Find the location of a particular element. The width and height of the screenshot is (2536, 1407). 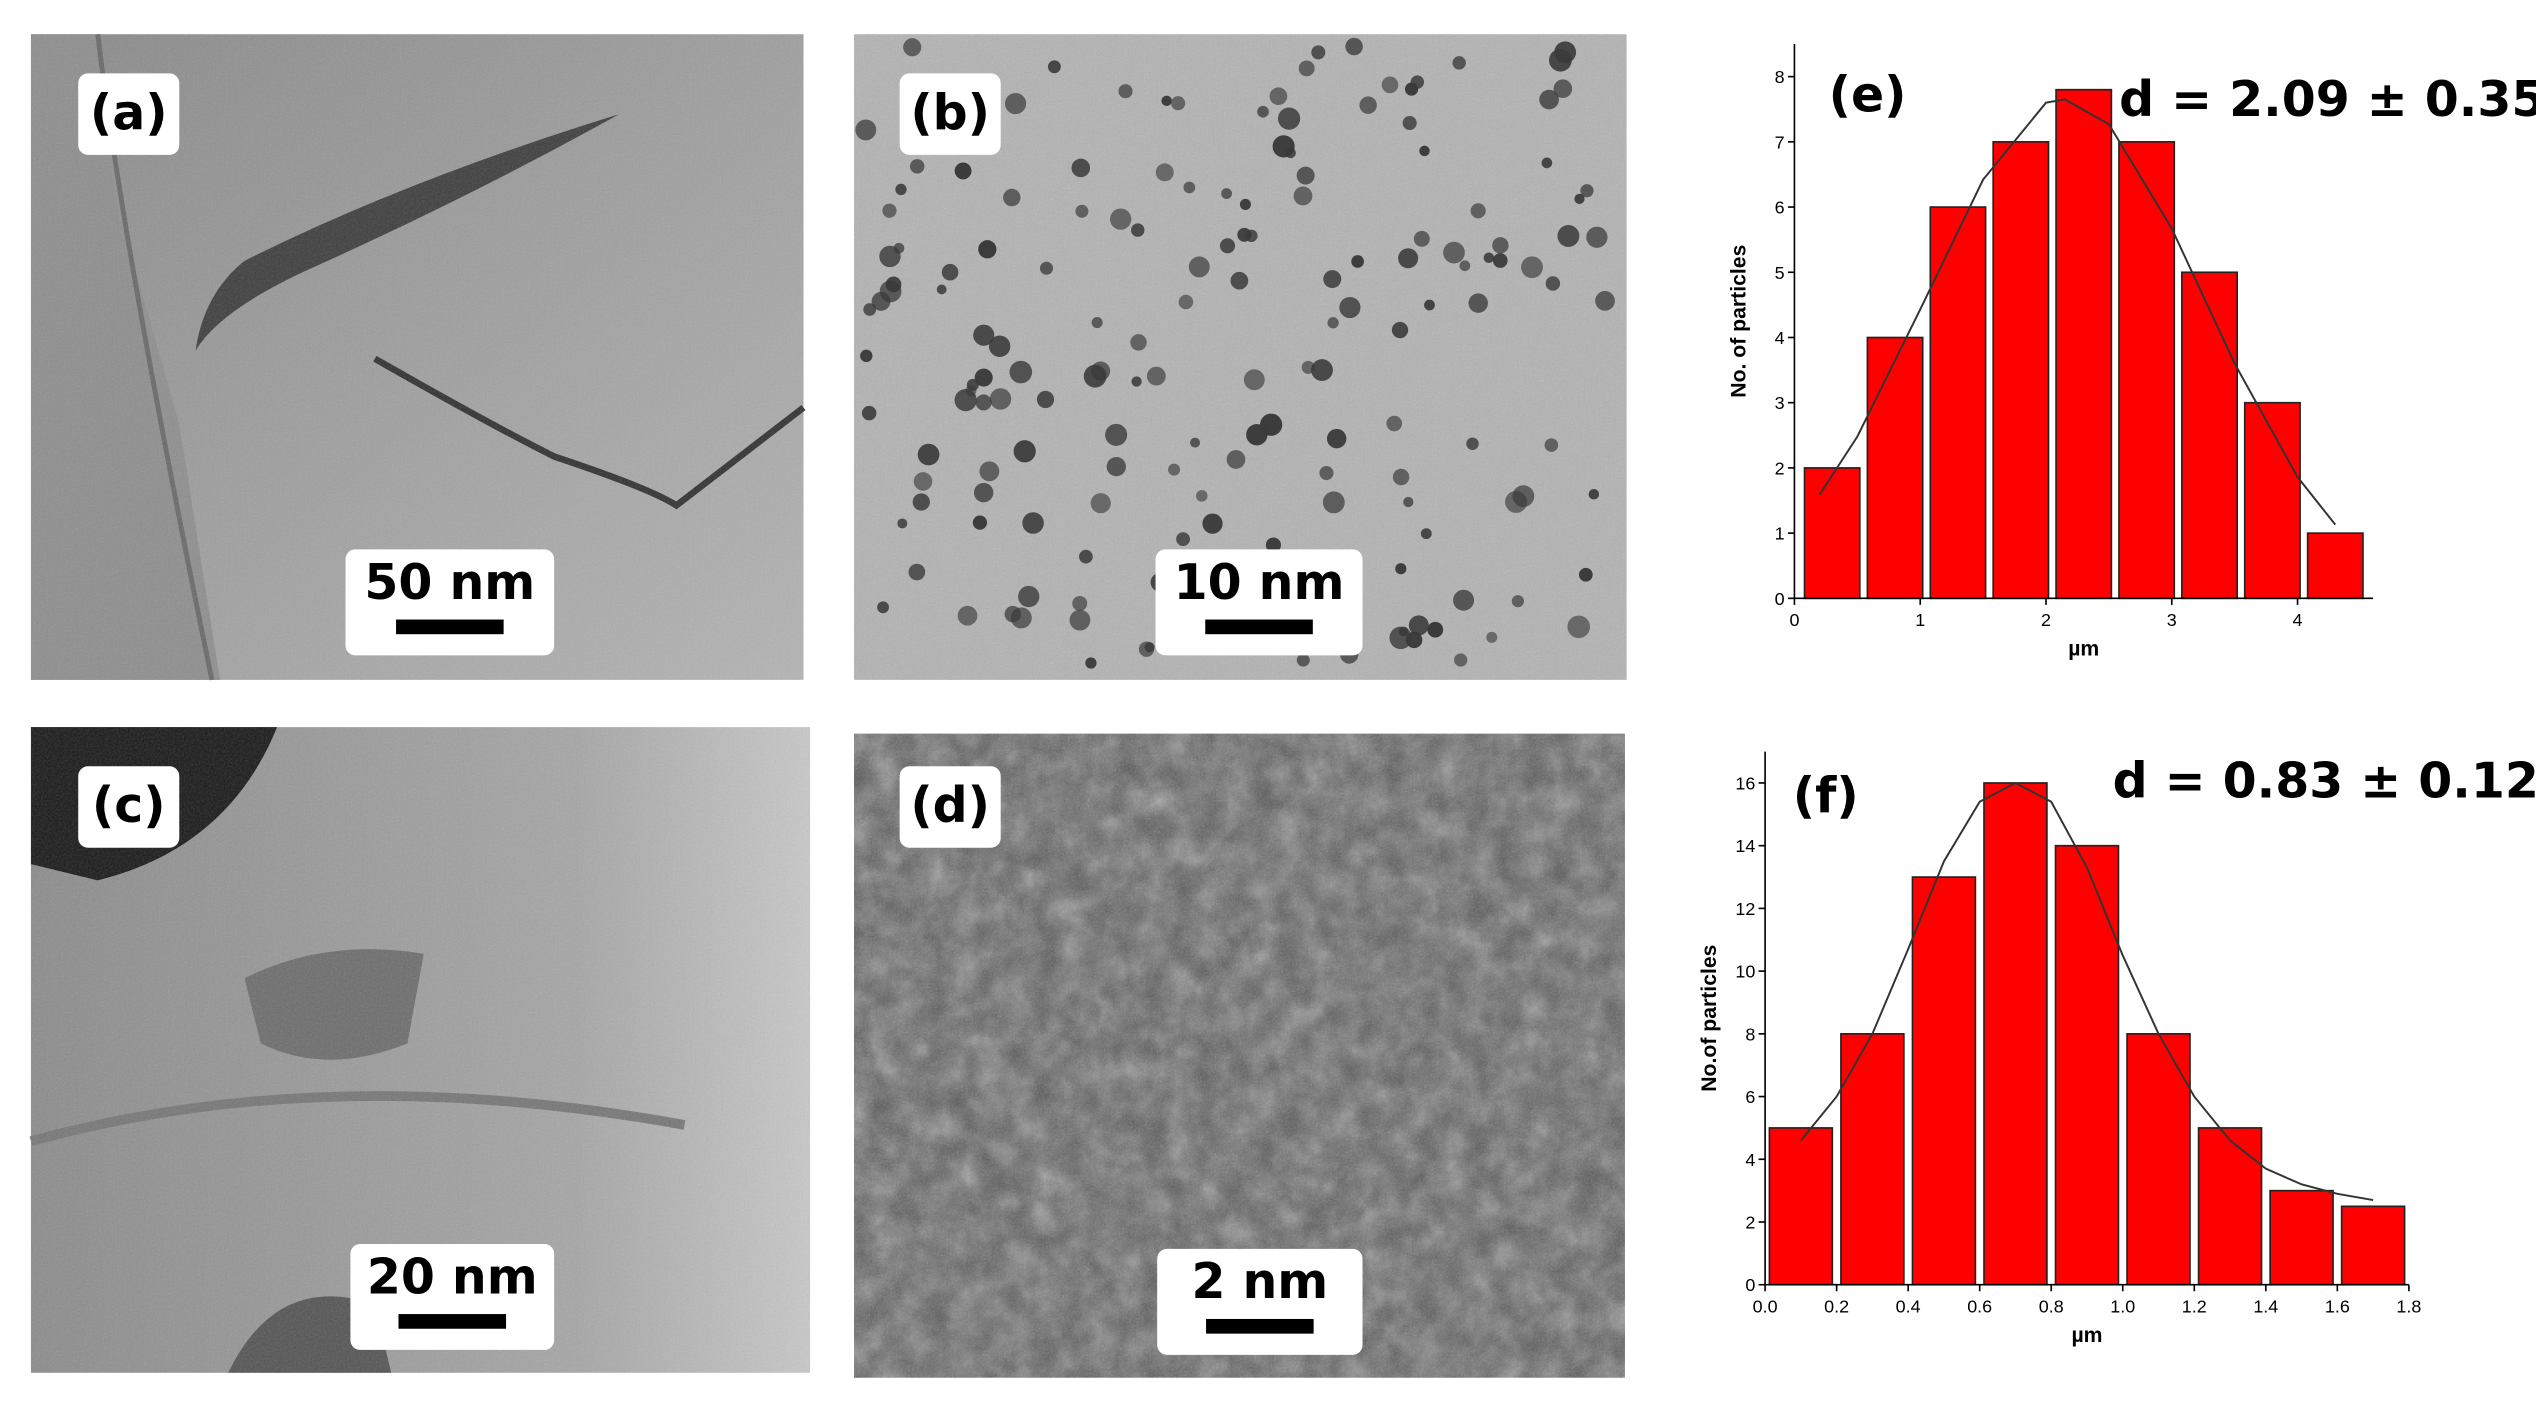

x-tick-label: 1 is located at coordinates (1920, 620).